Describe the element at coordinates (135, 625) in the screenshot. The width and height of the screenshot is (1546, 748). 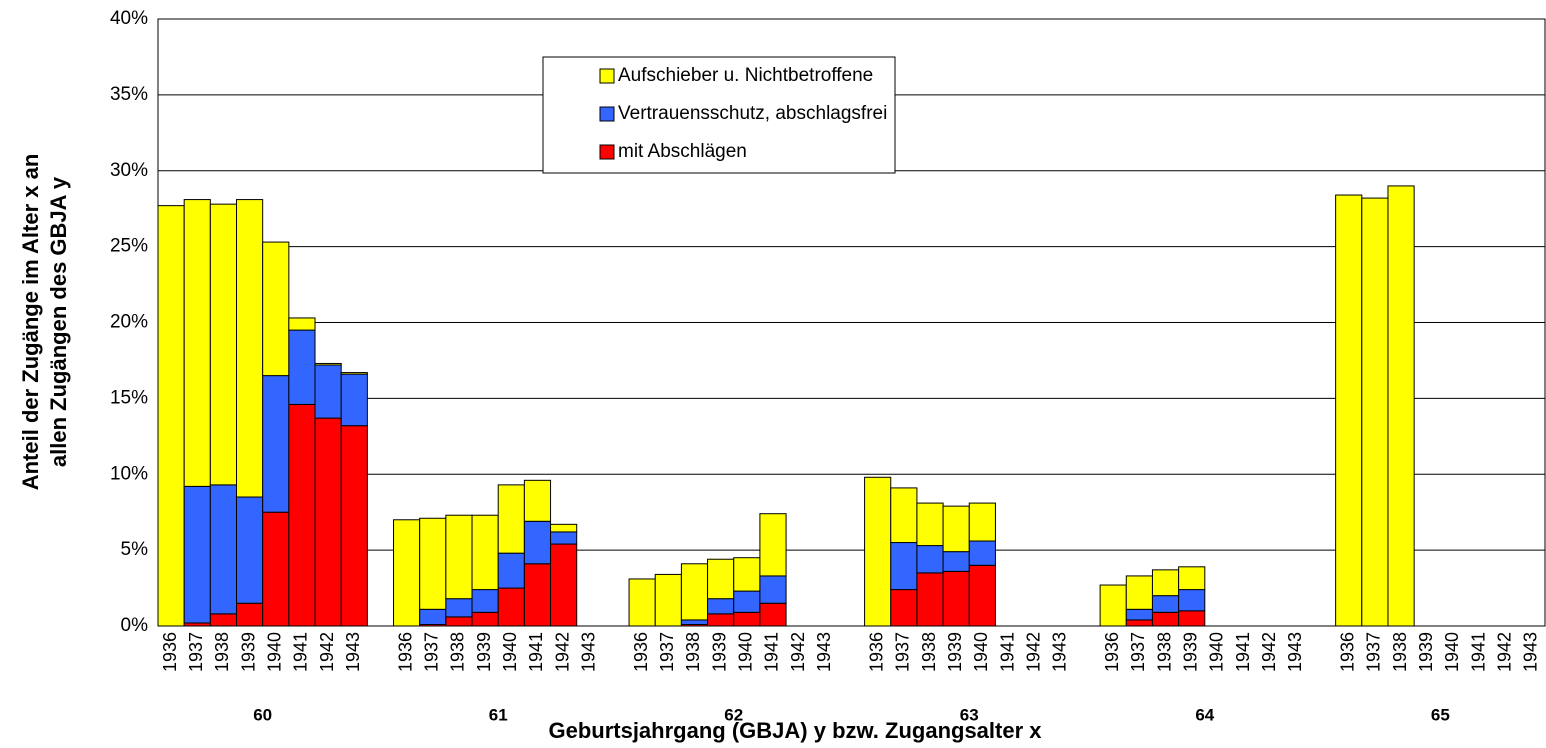
I see `y-tick-label: 0%` at that location.